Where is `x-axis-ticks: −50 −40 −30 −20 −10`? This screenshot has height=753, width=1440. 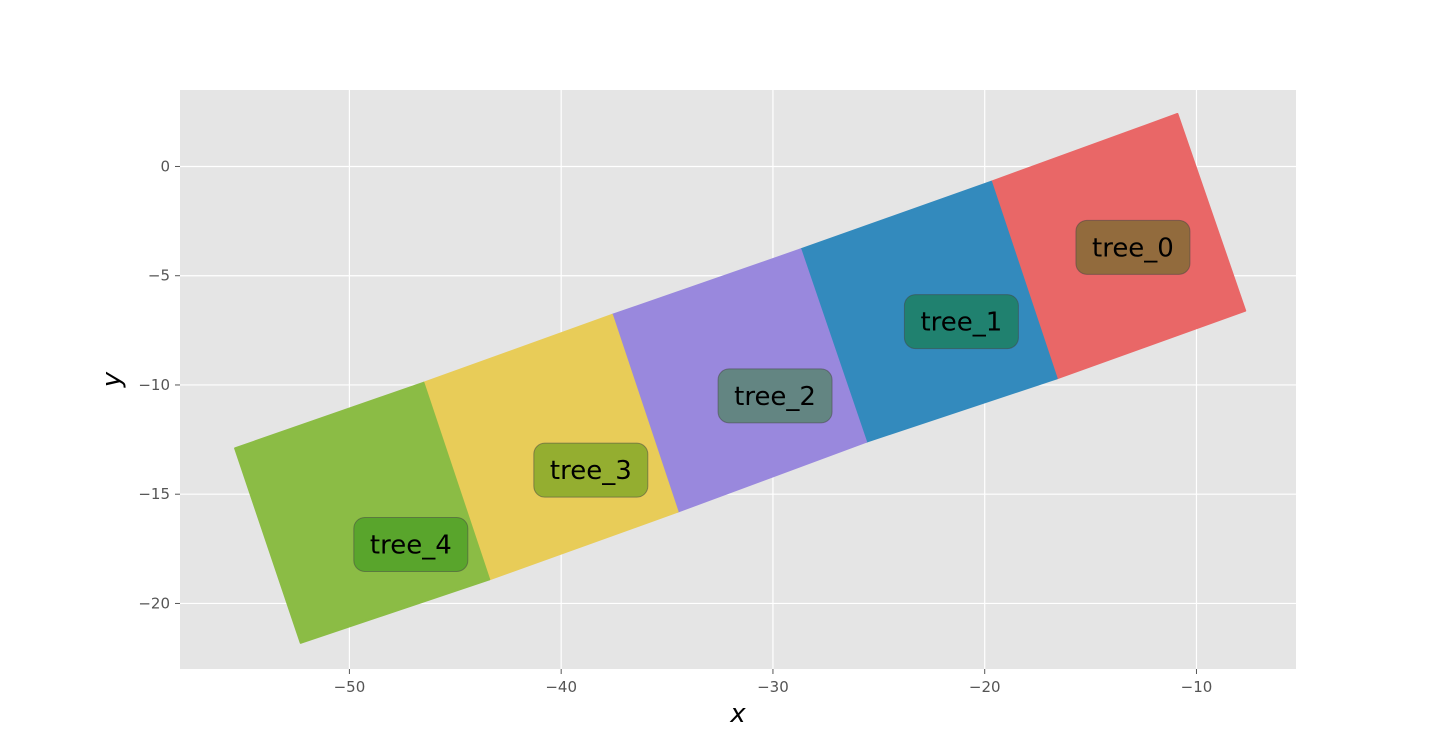
x-axis-ticks: −50 −40 −30 −20 −10 is located at coordinates (773, 682).